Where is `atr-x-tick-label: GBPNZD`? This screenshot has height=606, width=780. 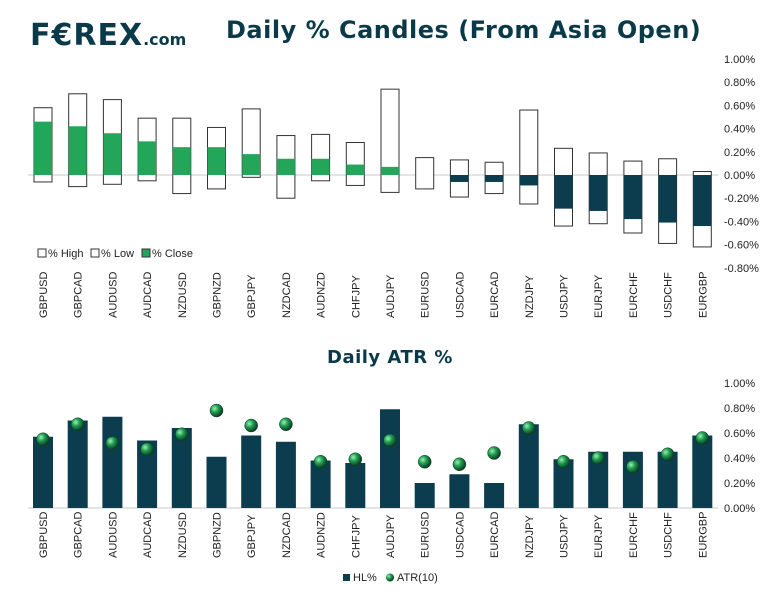 atr-x-tick-label: GBPNZD is located at coordinates (218, 535).